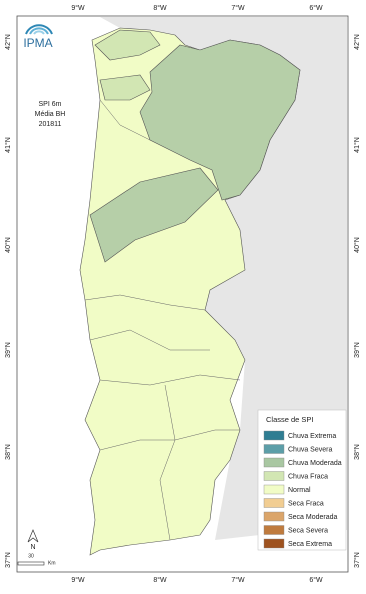 This screenshot has height=594, width=366. What do you see at coordinates (50, 124) in the screenshot?
I see `map-date: 201811` at bounding box center [50, 124].